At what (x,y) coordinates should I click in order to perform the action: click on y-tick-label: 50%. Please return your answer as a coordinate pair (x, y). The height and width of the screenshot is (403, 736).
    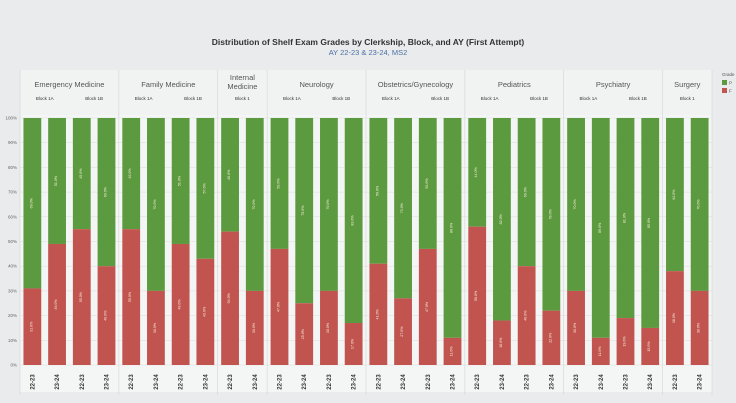
    Looking at the image, I should click on (12, 241).